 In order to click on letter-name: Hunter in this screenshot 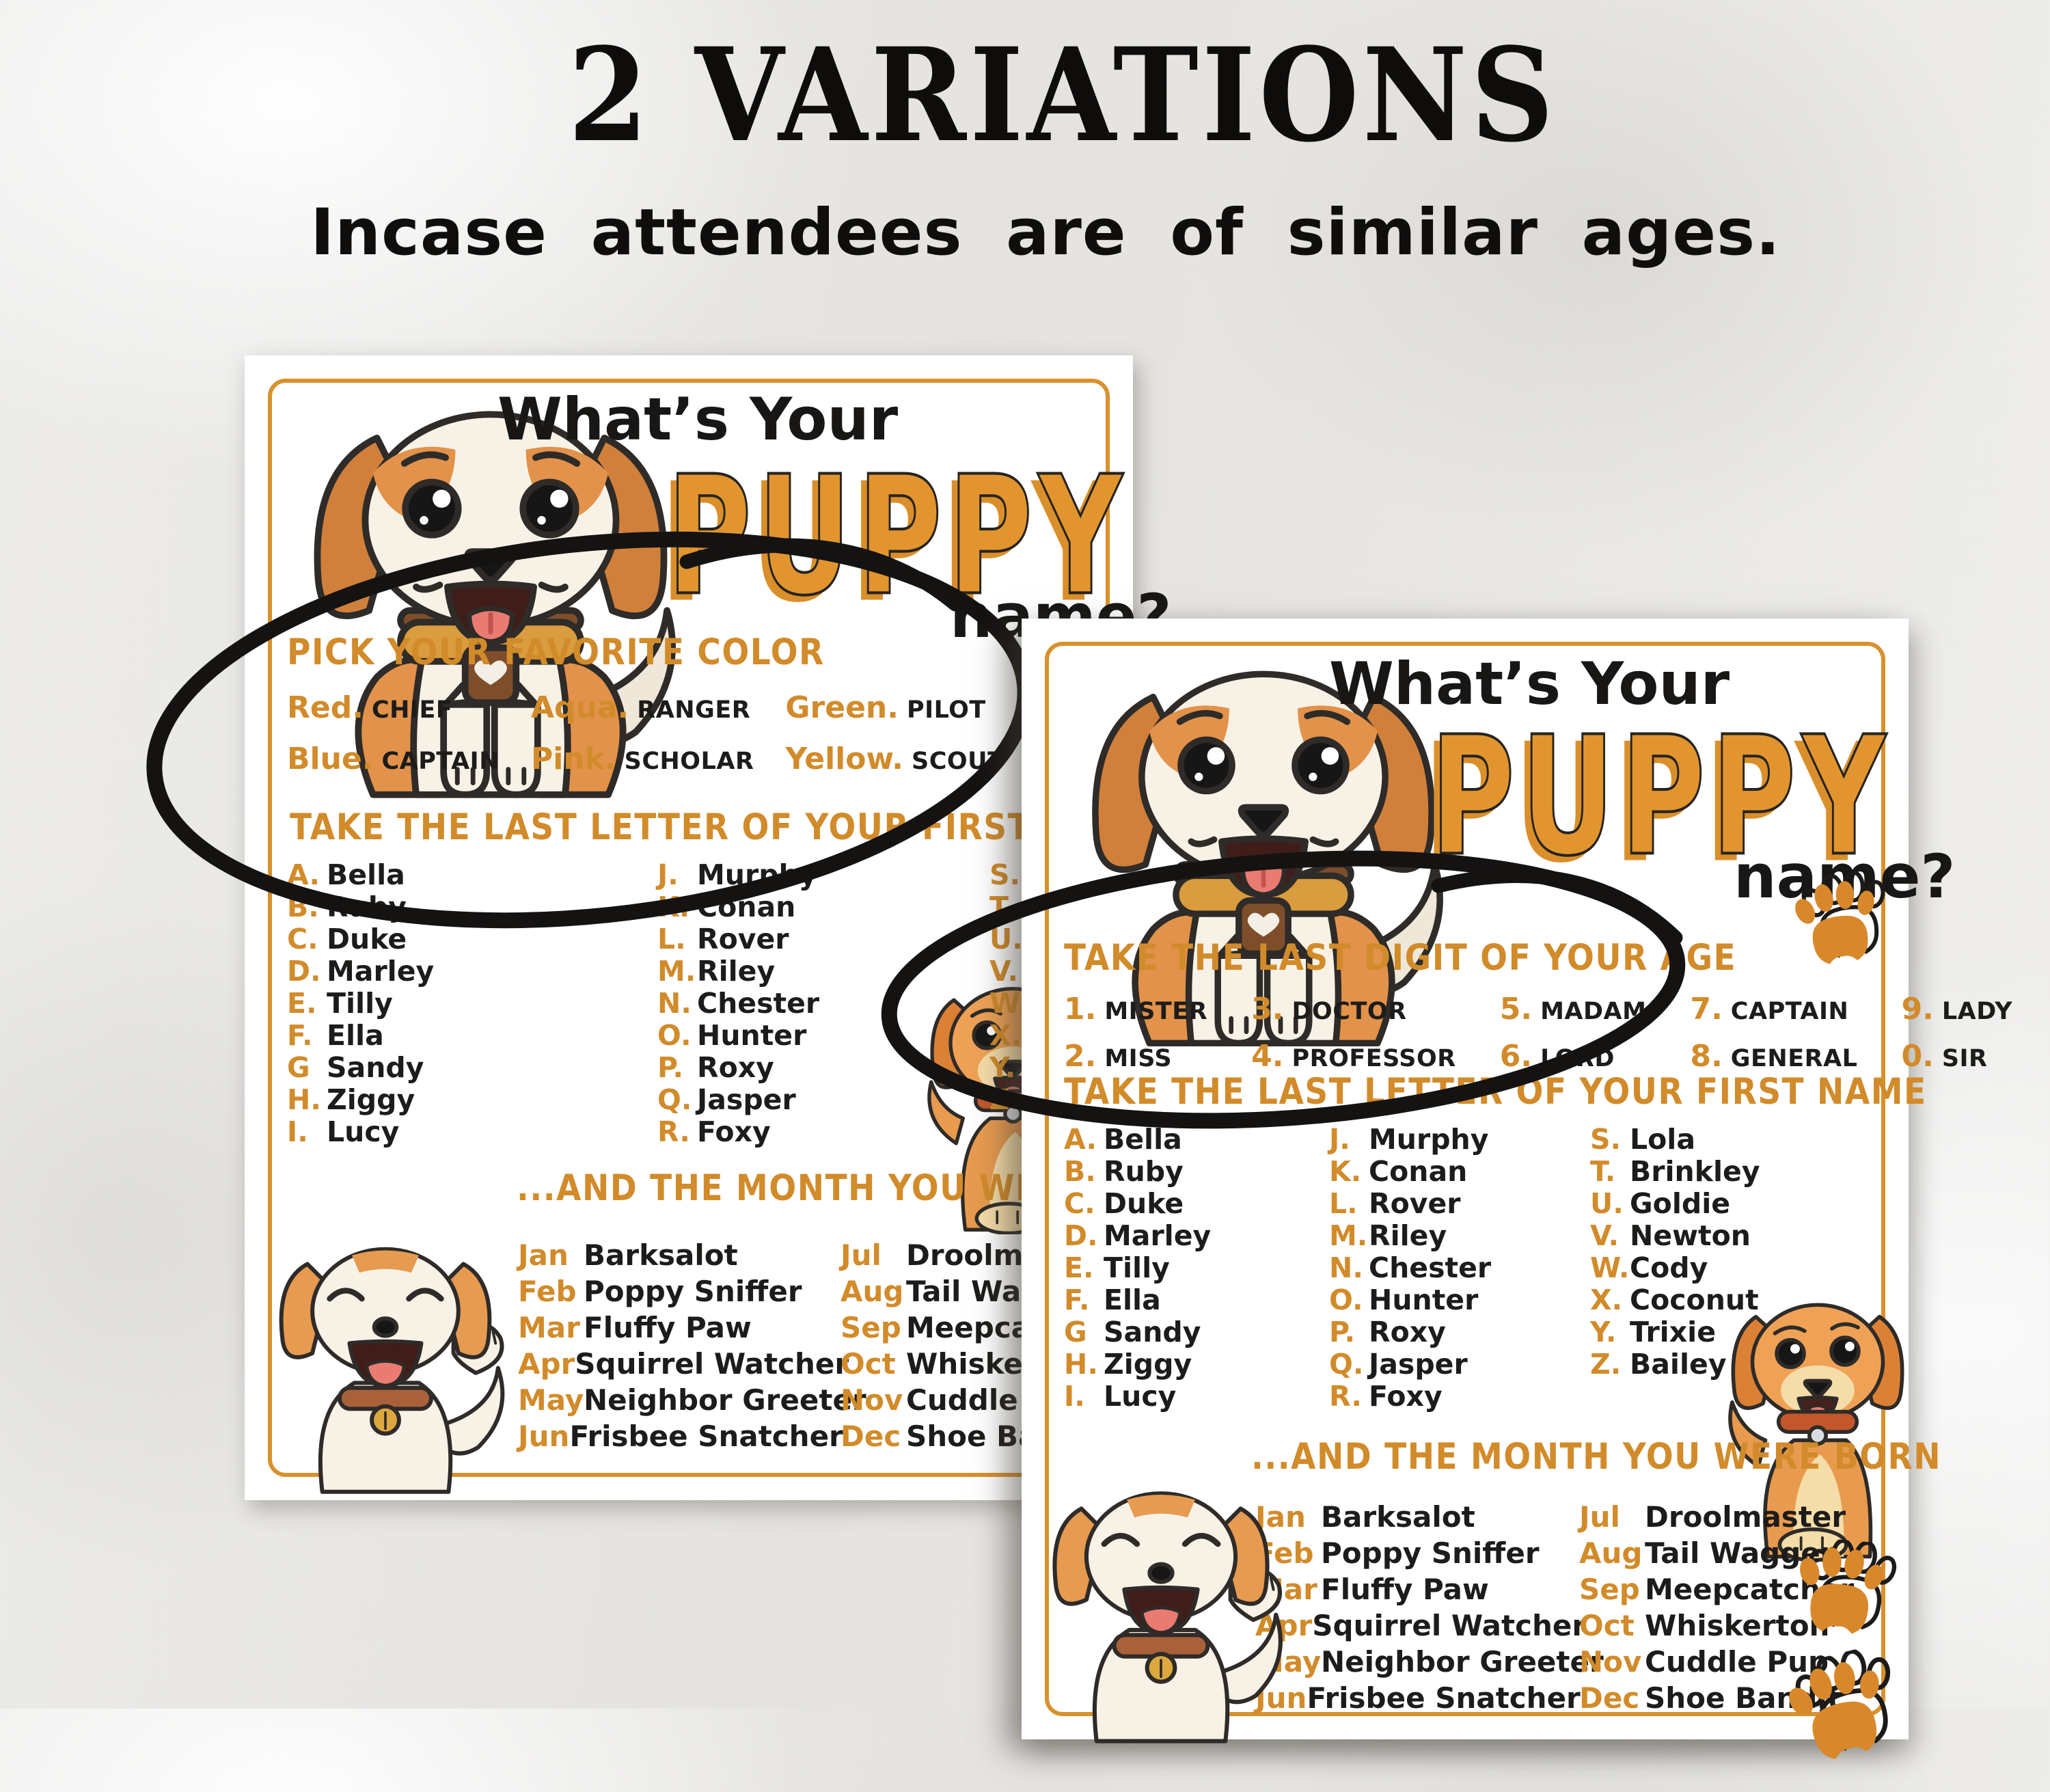, I will do `click(752, 1035)`.